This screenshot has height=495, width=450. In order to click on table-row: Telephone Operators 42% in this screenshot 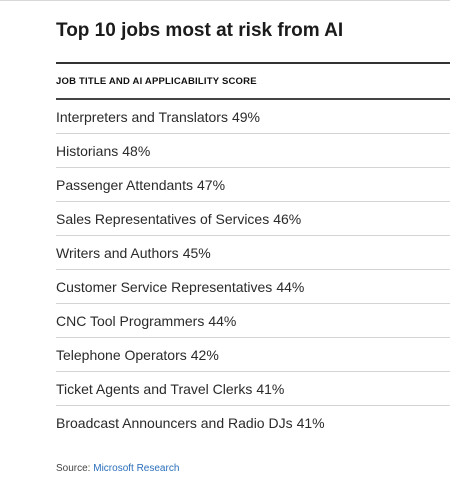, I will do `click(253, 355)`.